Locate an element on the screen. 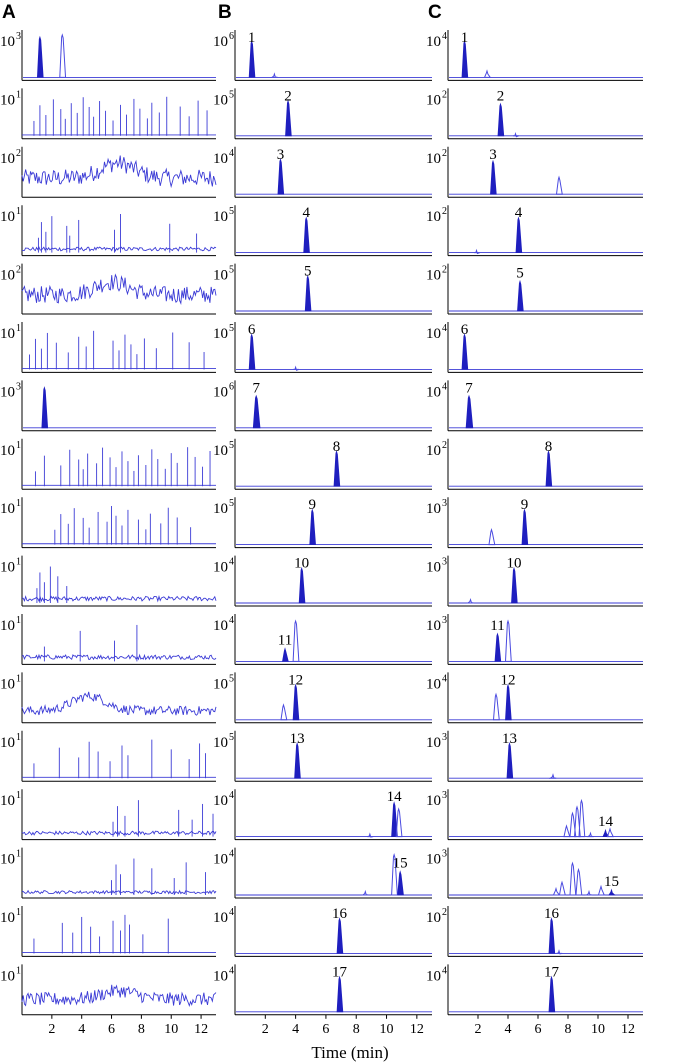 This screenshot has height=1063, width=699. peak-label: 2 is located at coordinates (288, 96).